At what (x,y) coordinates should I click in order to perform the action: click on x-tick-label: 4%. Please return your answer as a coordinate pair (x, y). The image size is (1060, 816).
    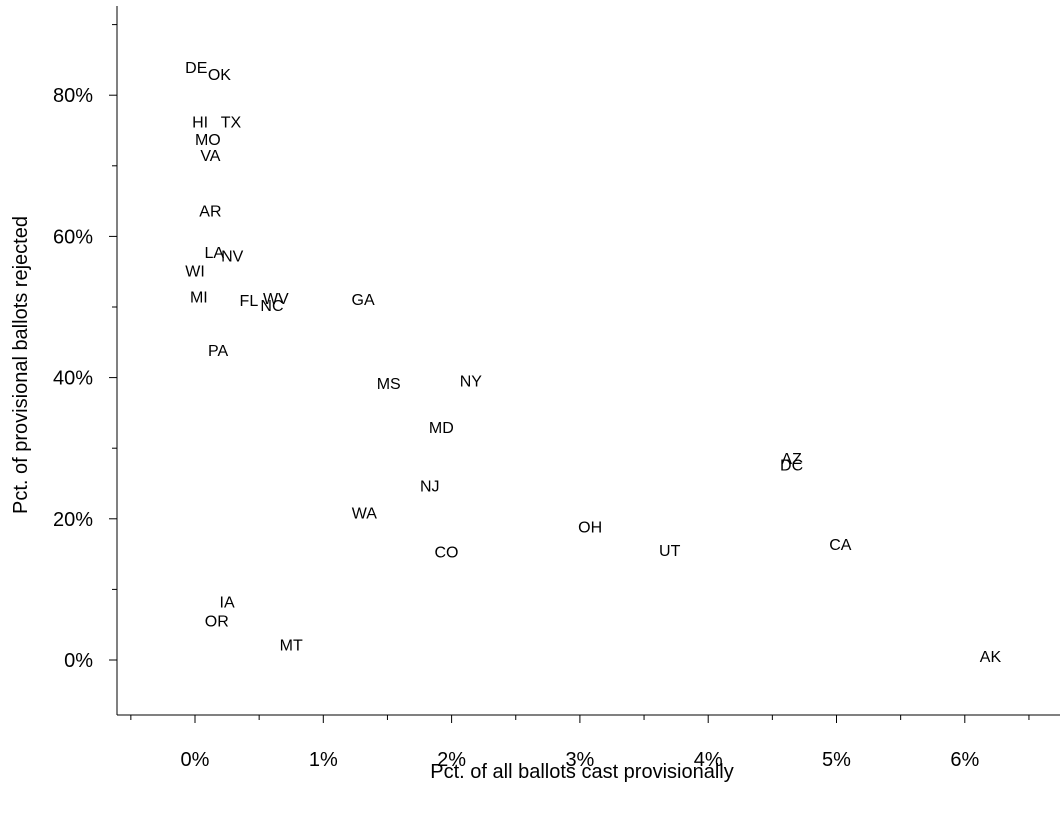
    Looking at the image, I should click on (708, 760).